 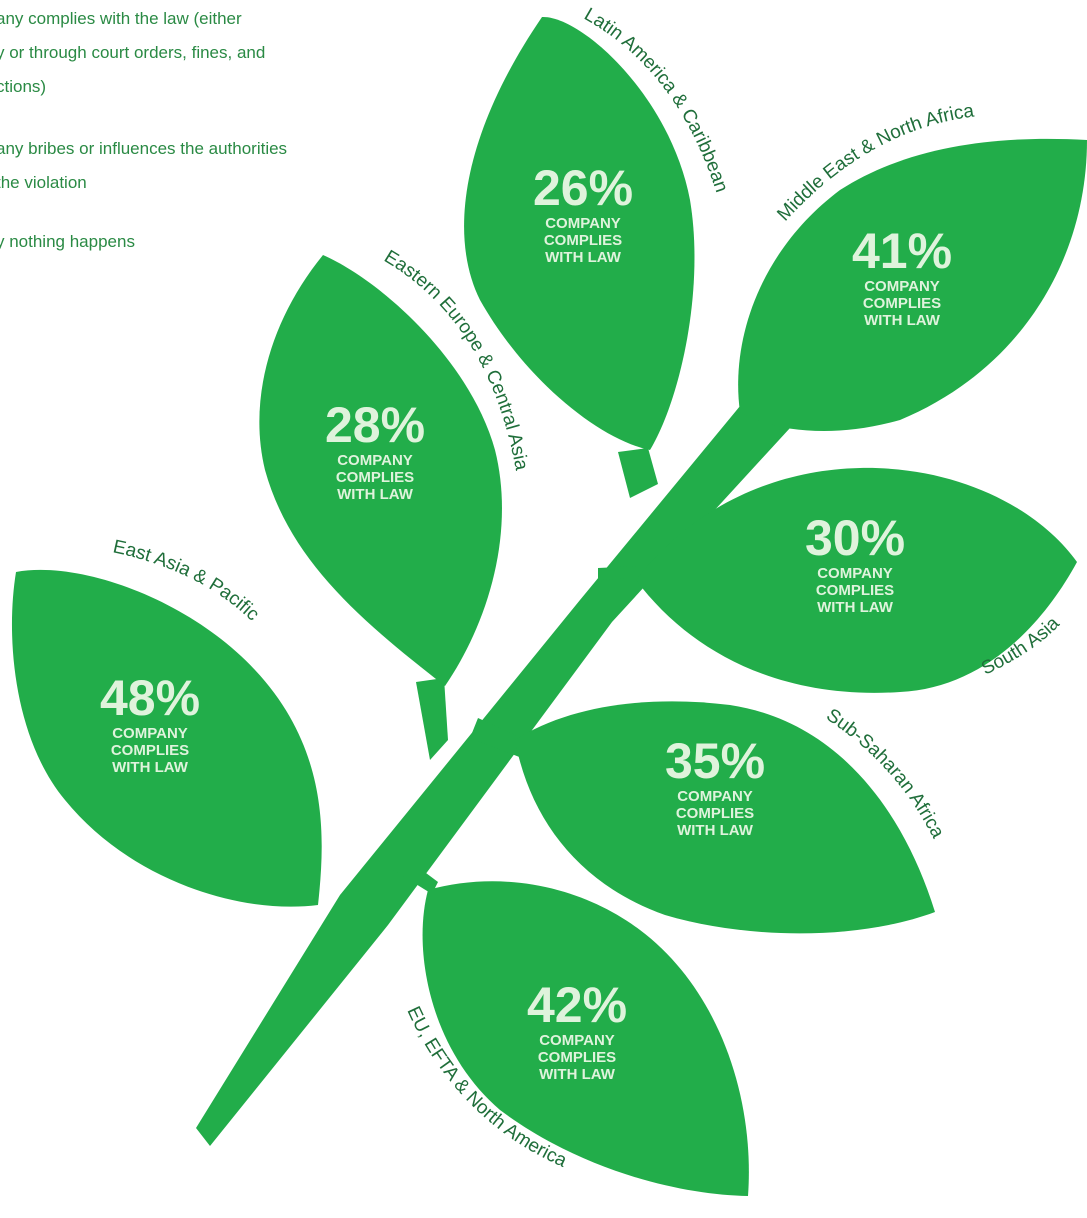 I want to click on leaf-eu, so click(x=585, y=1038).